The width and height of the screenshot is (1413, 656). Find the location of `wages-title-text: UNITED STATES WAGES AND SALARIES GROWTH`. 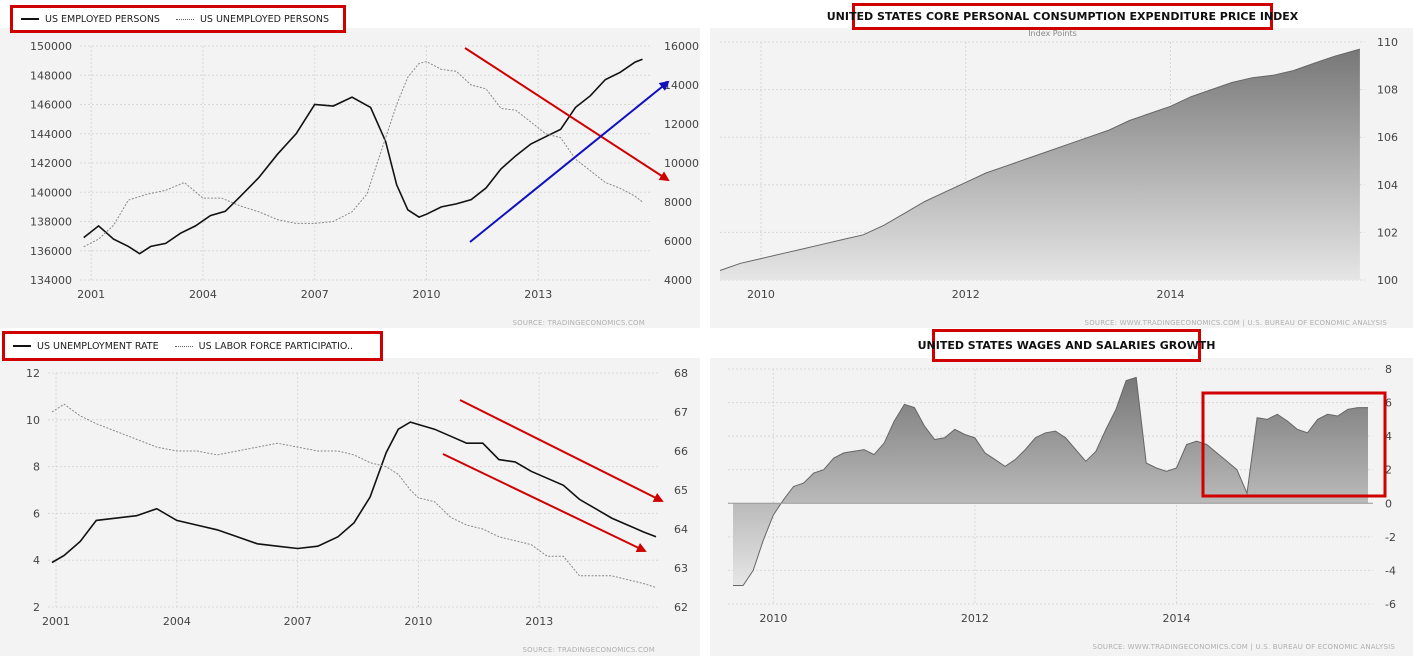

wages-title-text: UNITED STATES WAGES AND SALARIES GROWTH is located at coordinates (1066, 345).